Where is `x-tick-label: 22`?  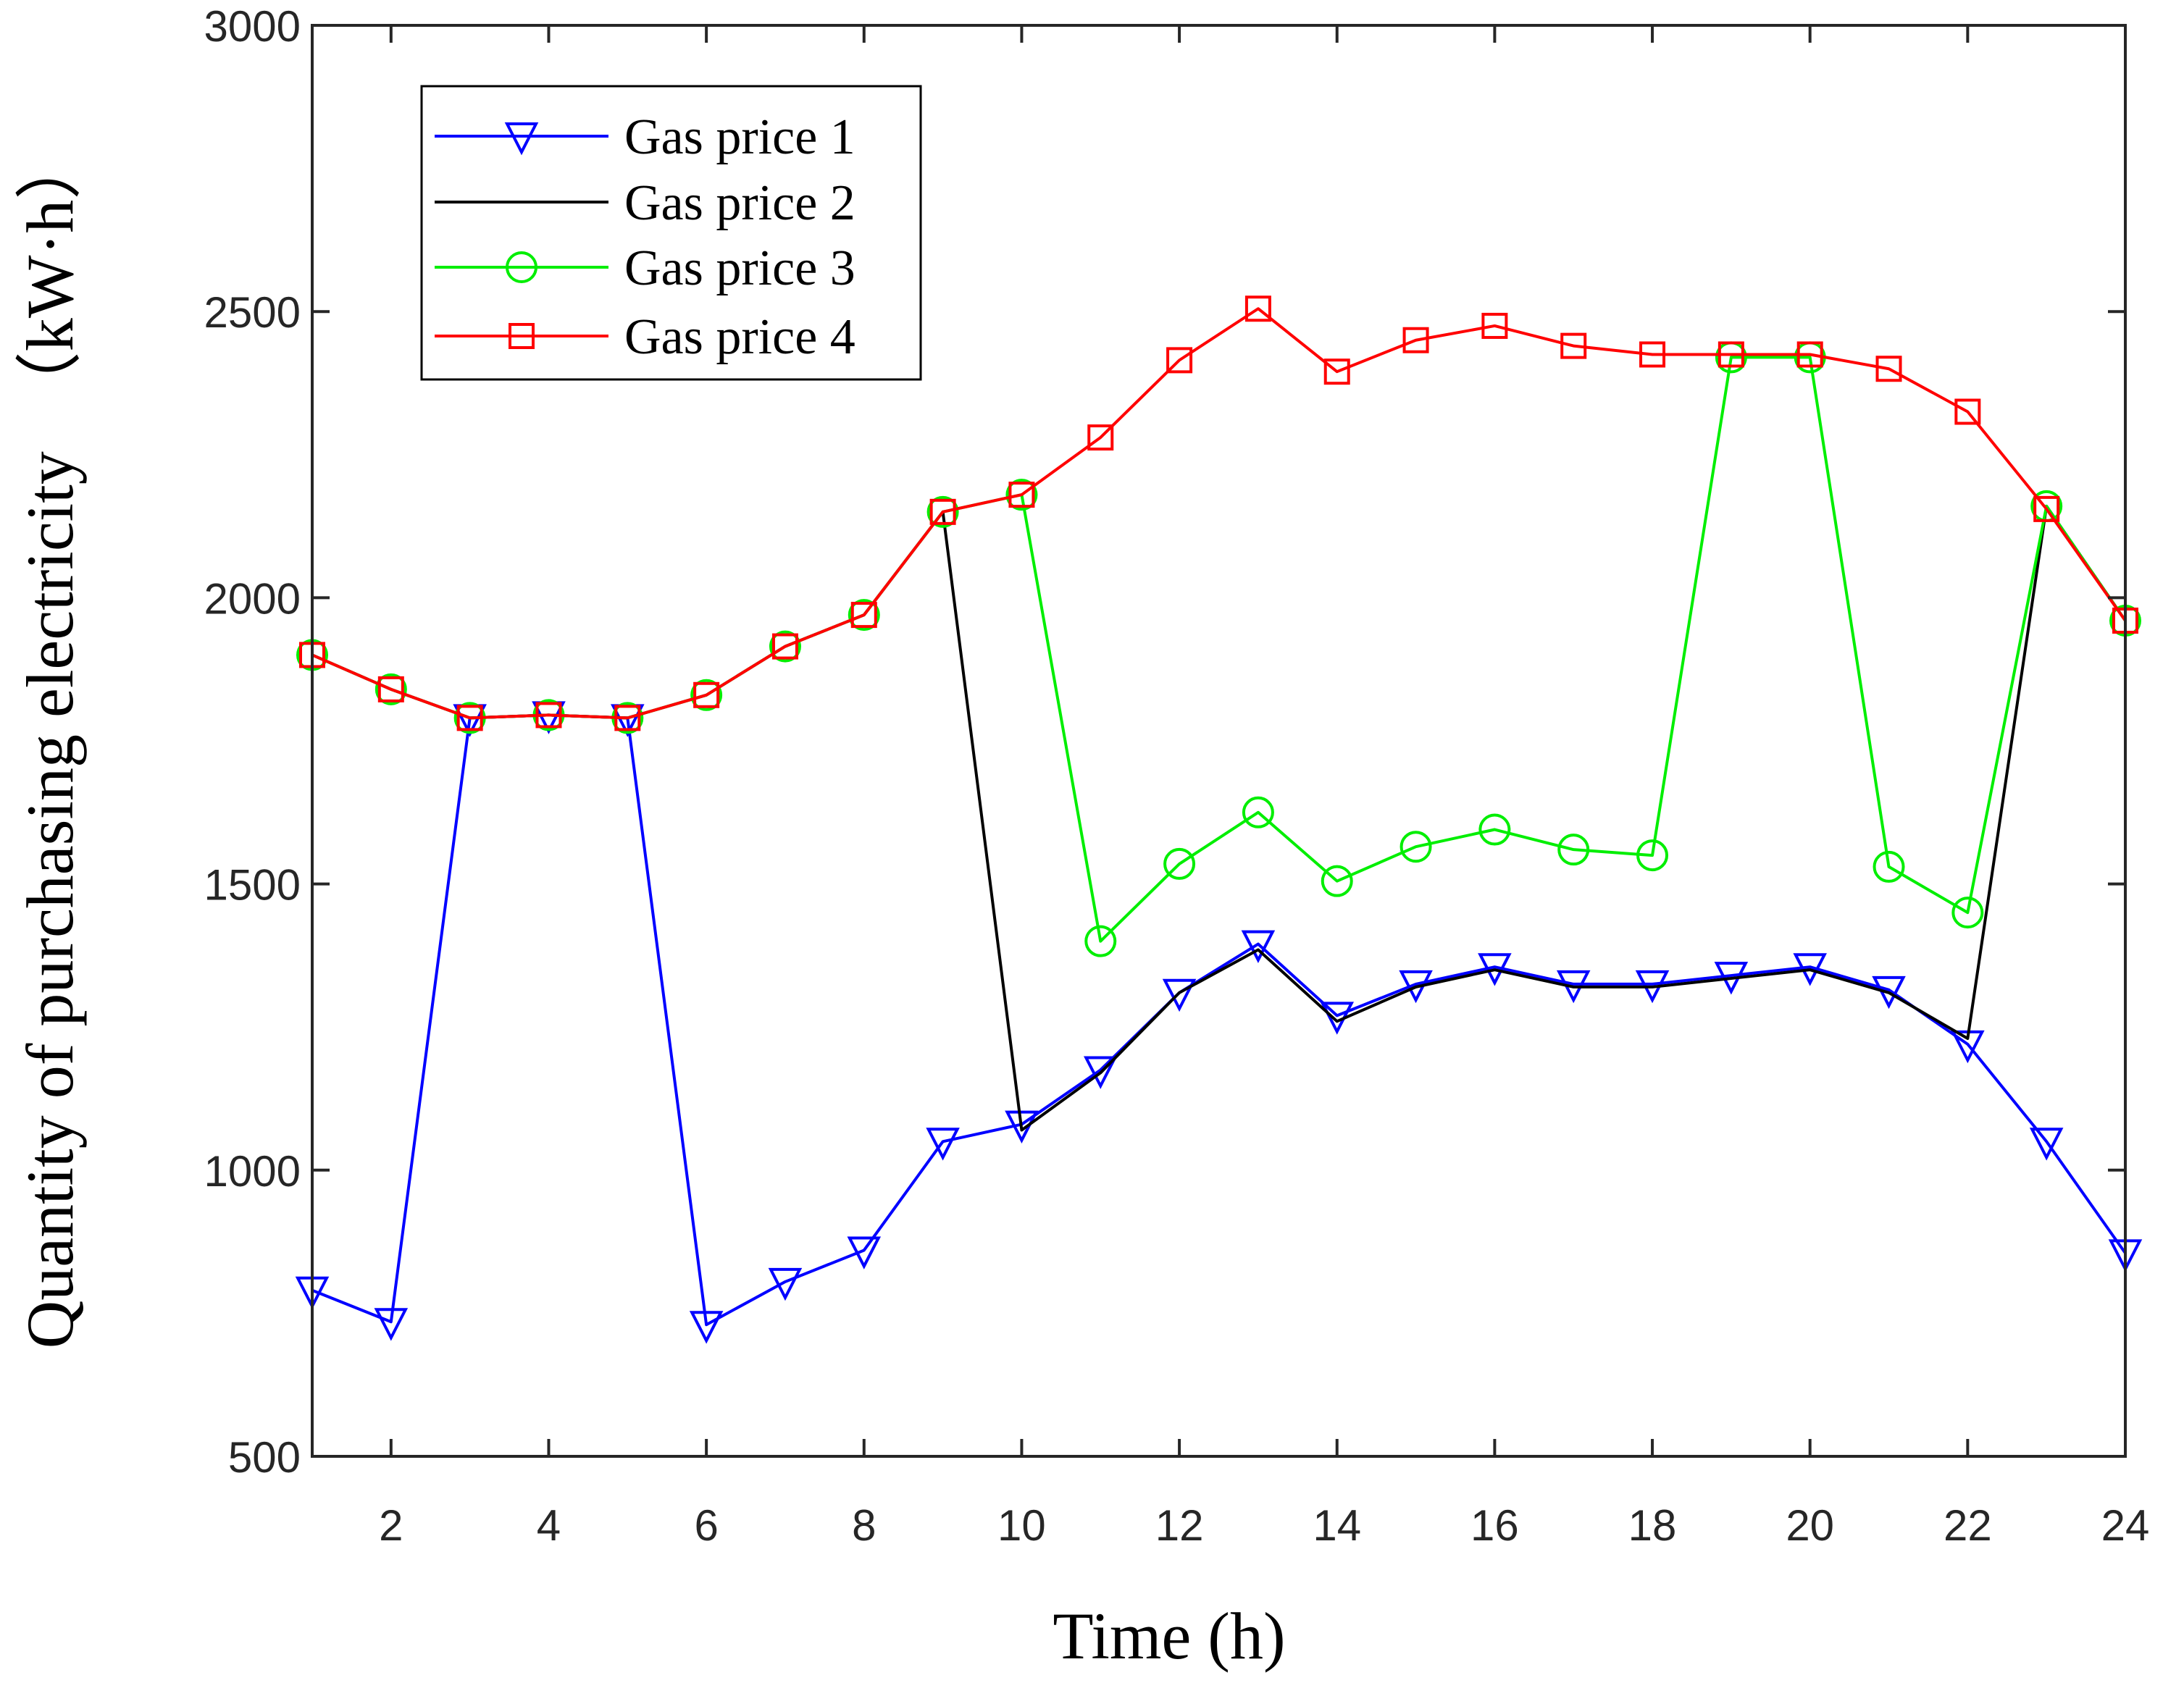
x-tick-label: 22 is located at coordinates (1968, 1525).